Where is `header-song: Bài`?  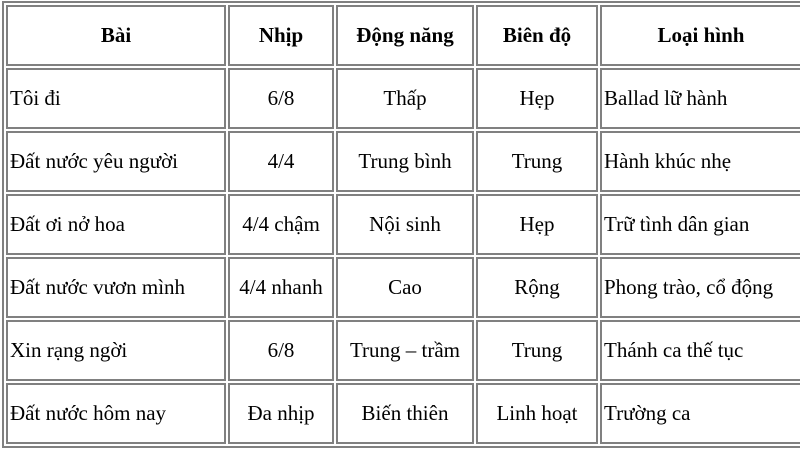 header-song: Bài is located at coordinates (116, 35).